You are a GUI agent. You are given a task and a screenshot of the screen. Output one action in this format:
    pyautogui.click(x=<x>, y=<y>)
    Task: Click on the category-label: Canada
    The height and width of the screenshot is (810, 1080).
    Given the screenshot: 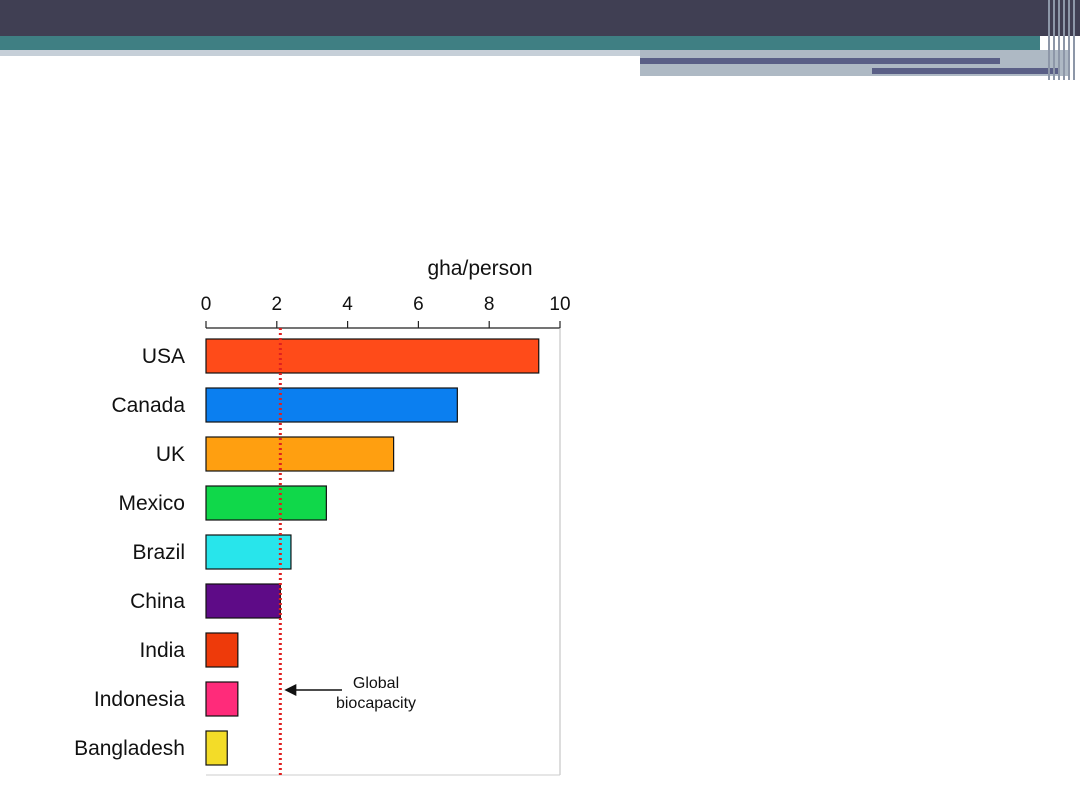 What is the action you would take?
    pyautogui.click(x=148, y=405)
    